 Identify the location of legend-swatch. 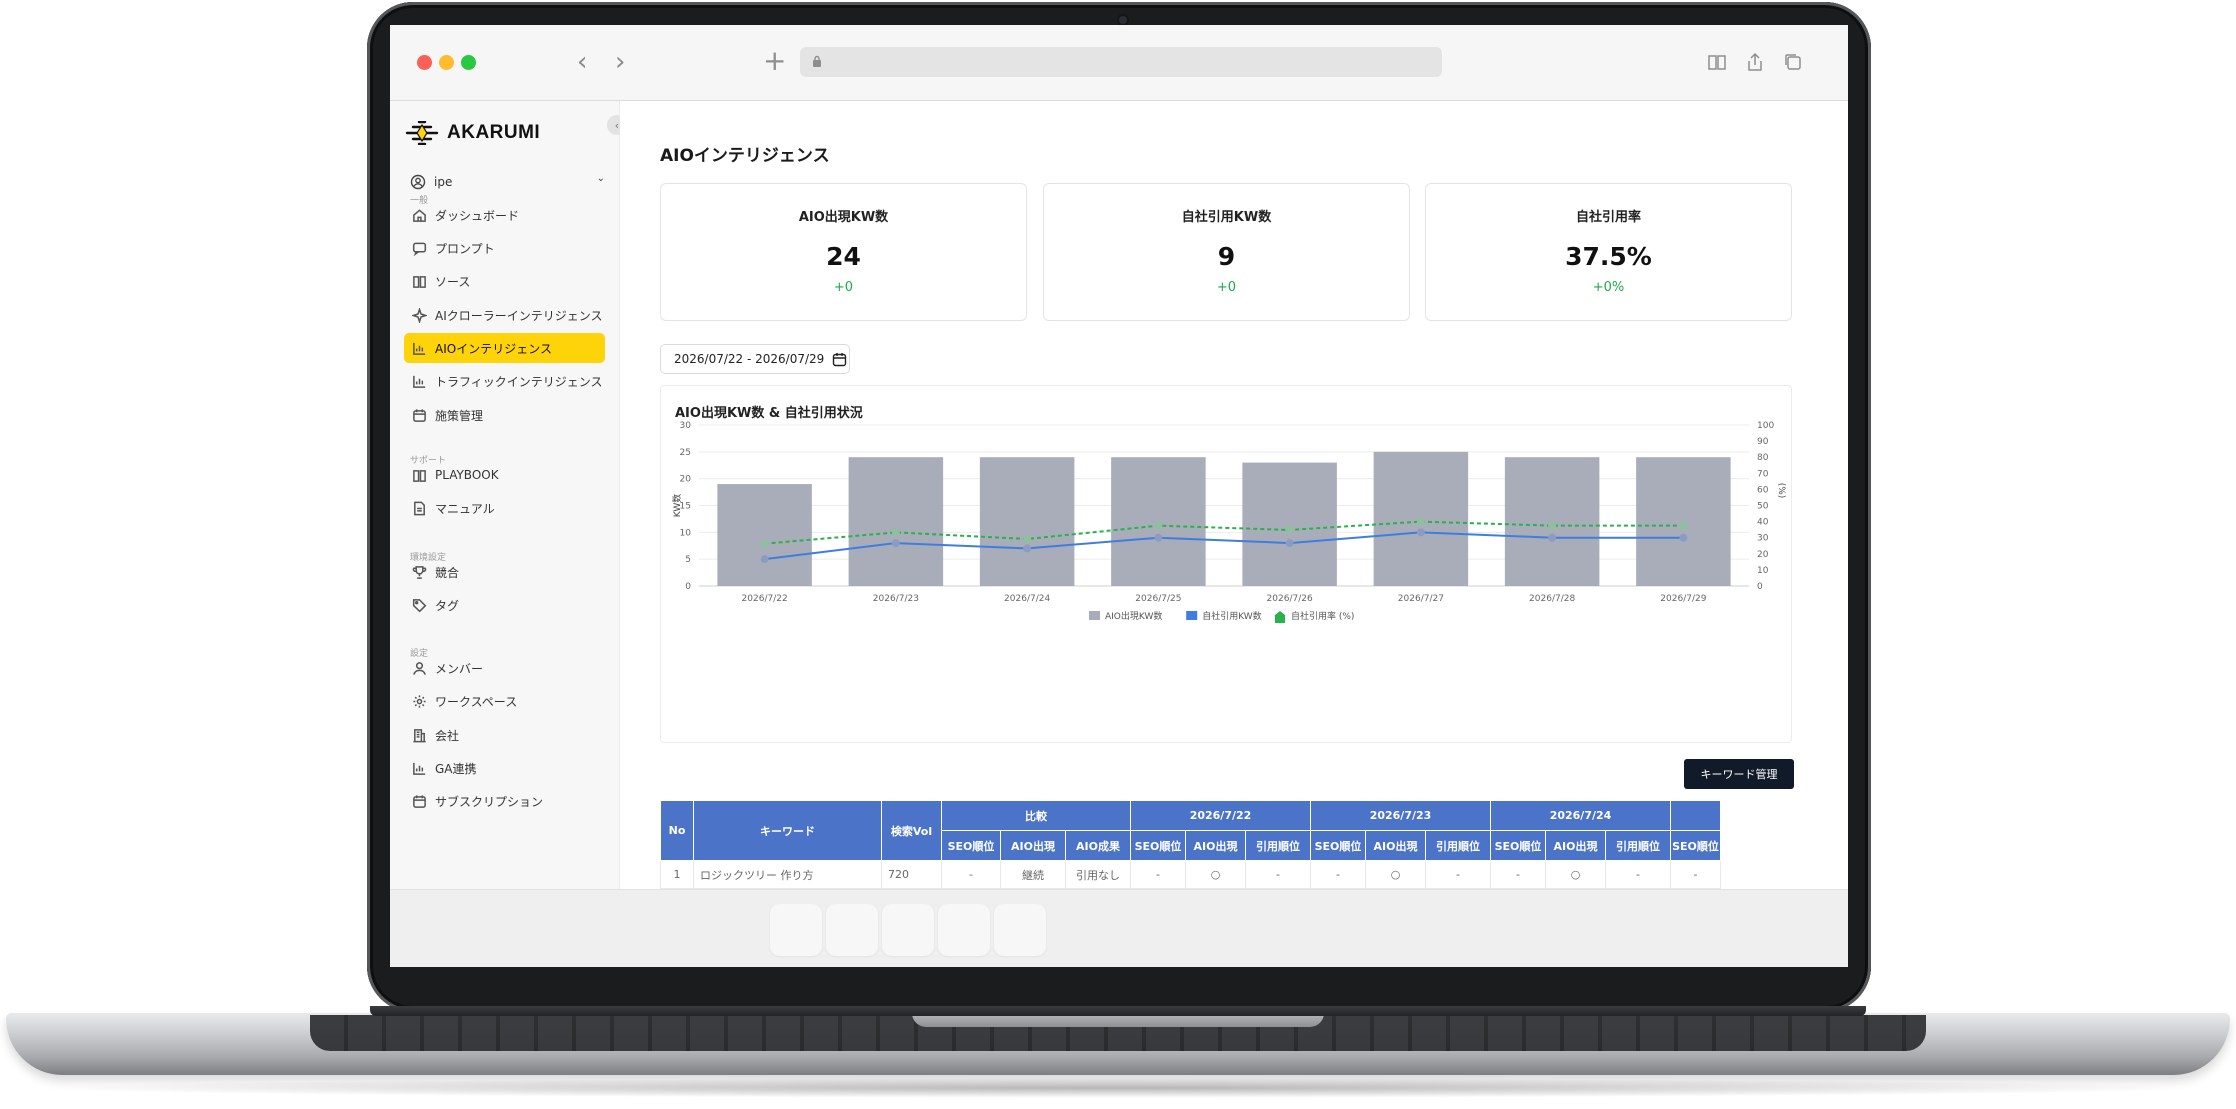
(1094, 615).